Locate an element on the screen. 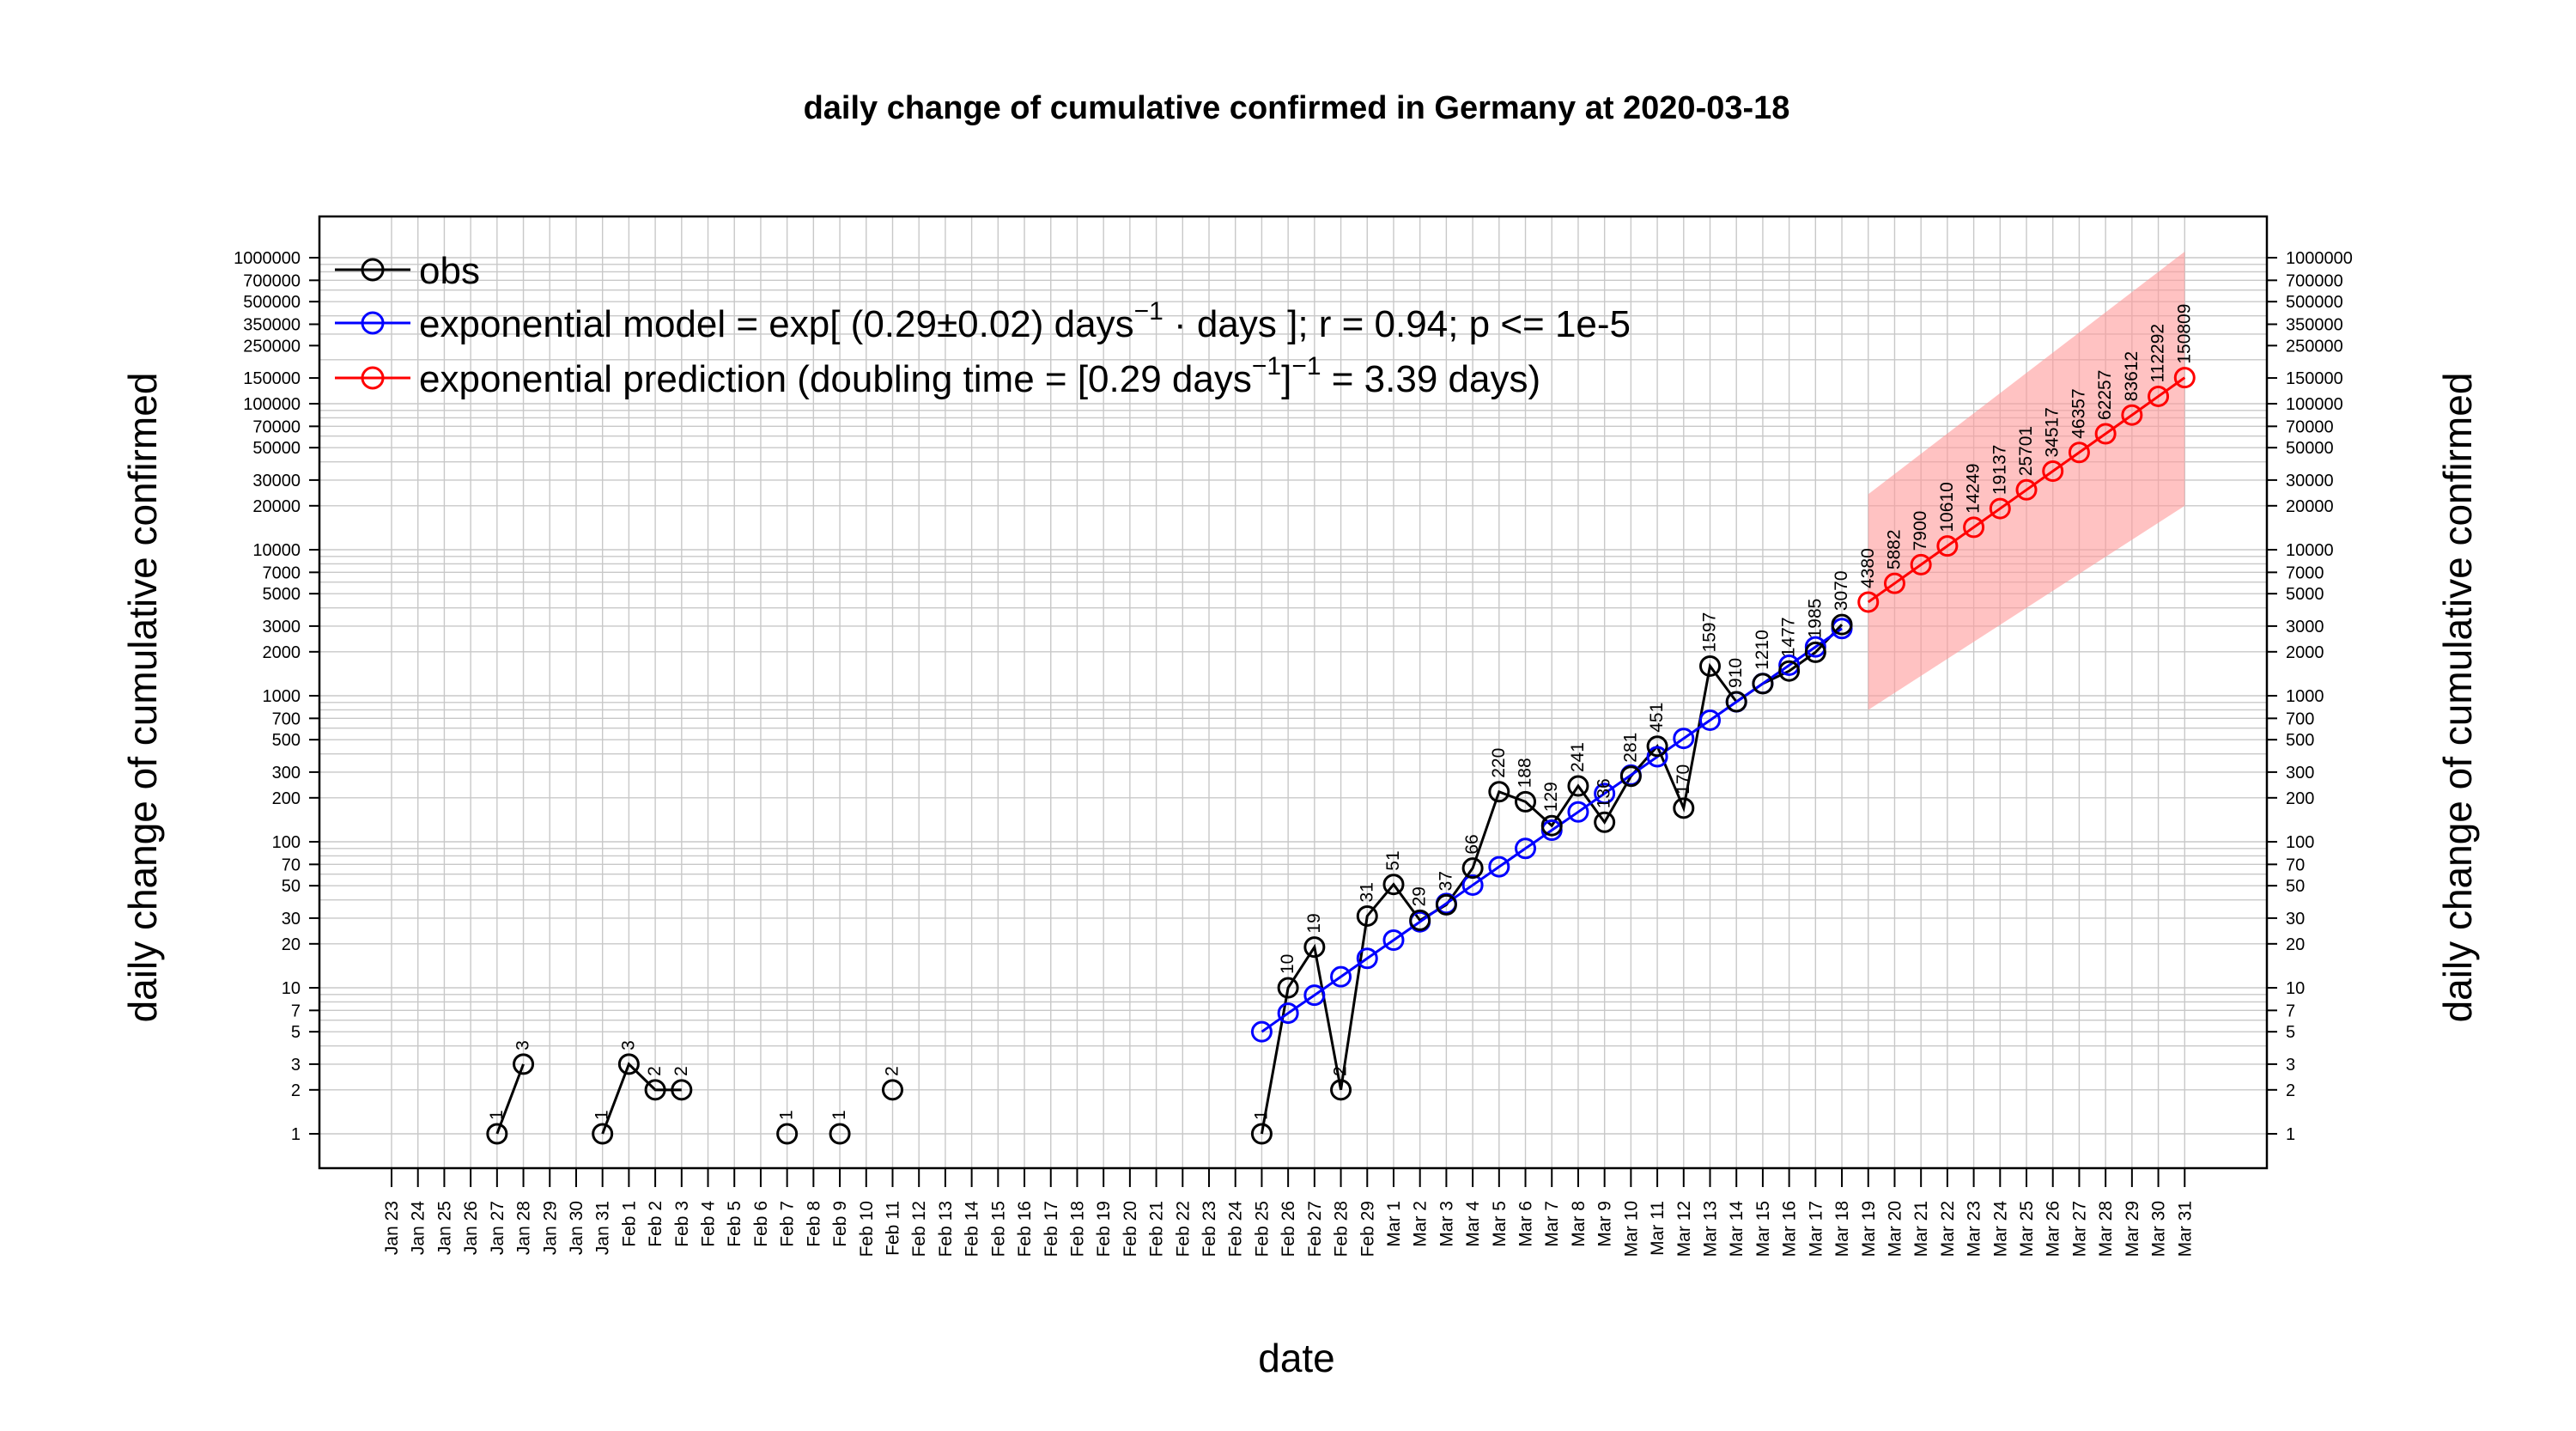 This screenshot has width=2576, height=1431. y-axis-title-left: daily change of cumulative confirmed is located at coordinates (143, 698).